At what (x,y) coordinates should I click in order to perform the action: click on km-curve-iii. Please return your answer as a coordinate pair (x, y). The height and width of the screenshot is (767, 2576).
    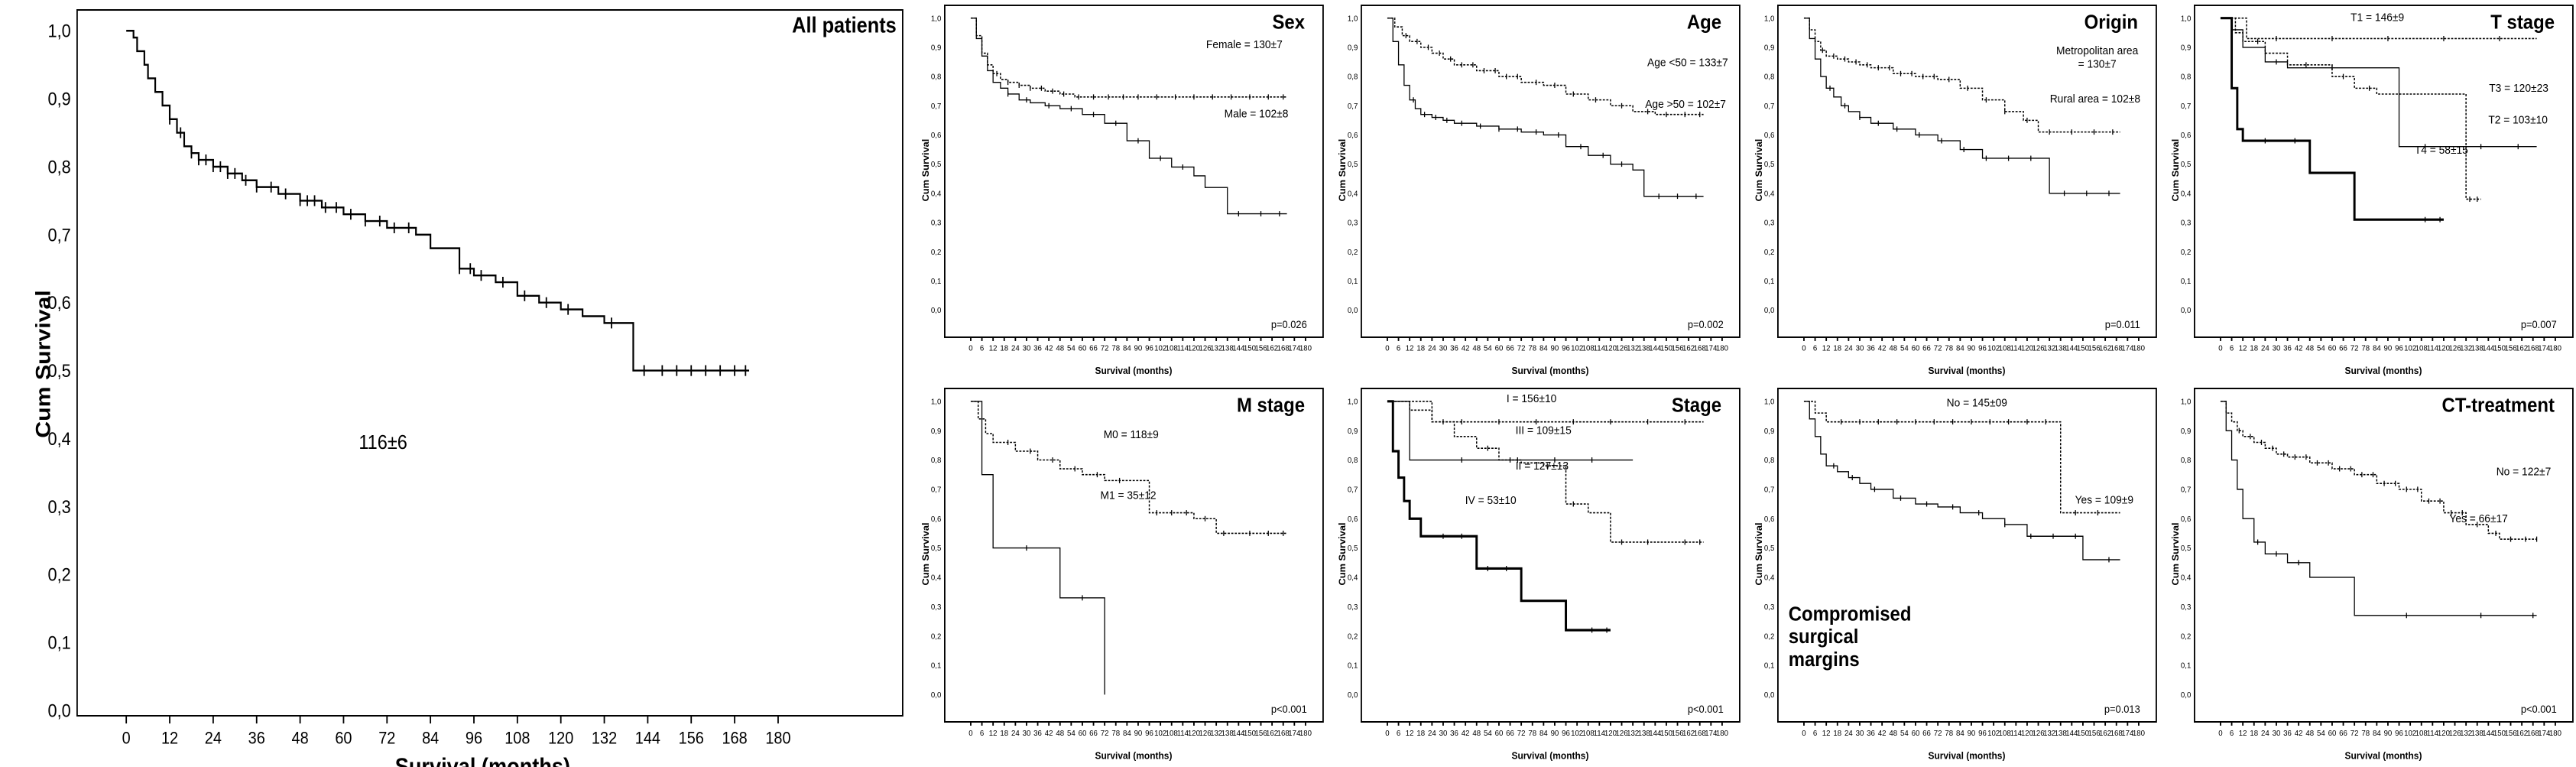
    Looking at the image, I should click on (1510, 431).